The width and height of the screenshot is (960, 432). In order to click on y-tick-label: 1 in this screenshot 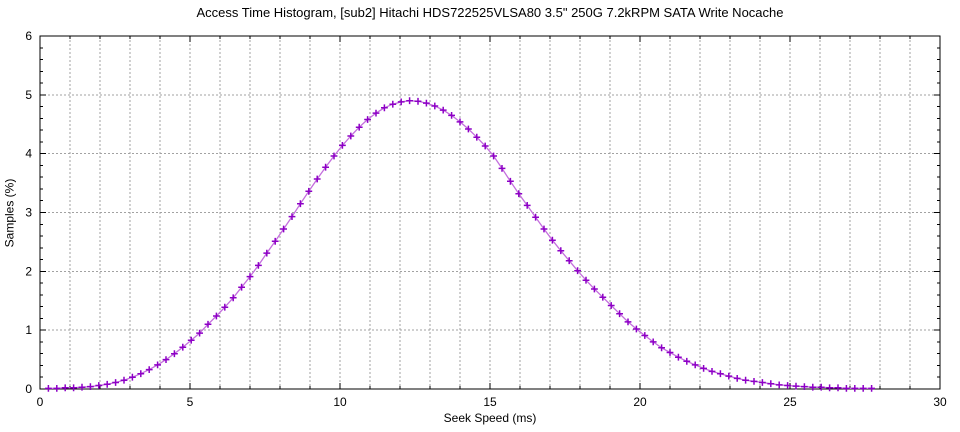, I will do `click(28, 330)`.